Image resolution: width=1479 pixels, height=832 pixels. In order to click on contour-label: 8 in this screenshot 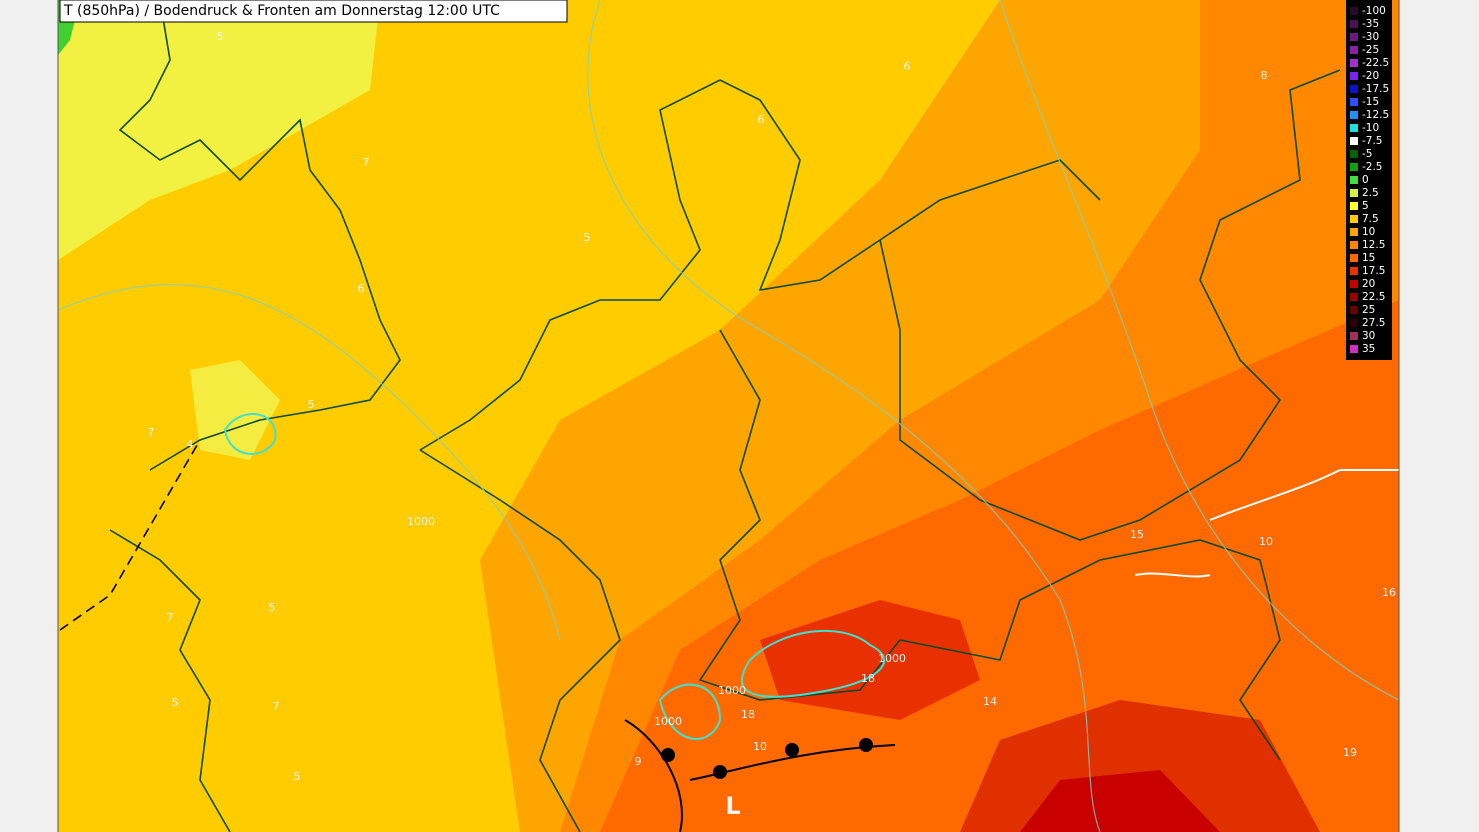, I will do `click(1264, 75)`.